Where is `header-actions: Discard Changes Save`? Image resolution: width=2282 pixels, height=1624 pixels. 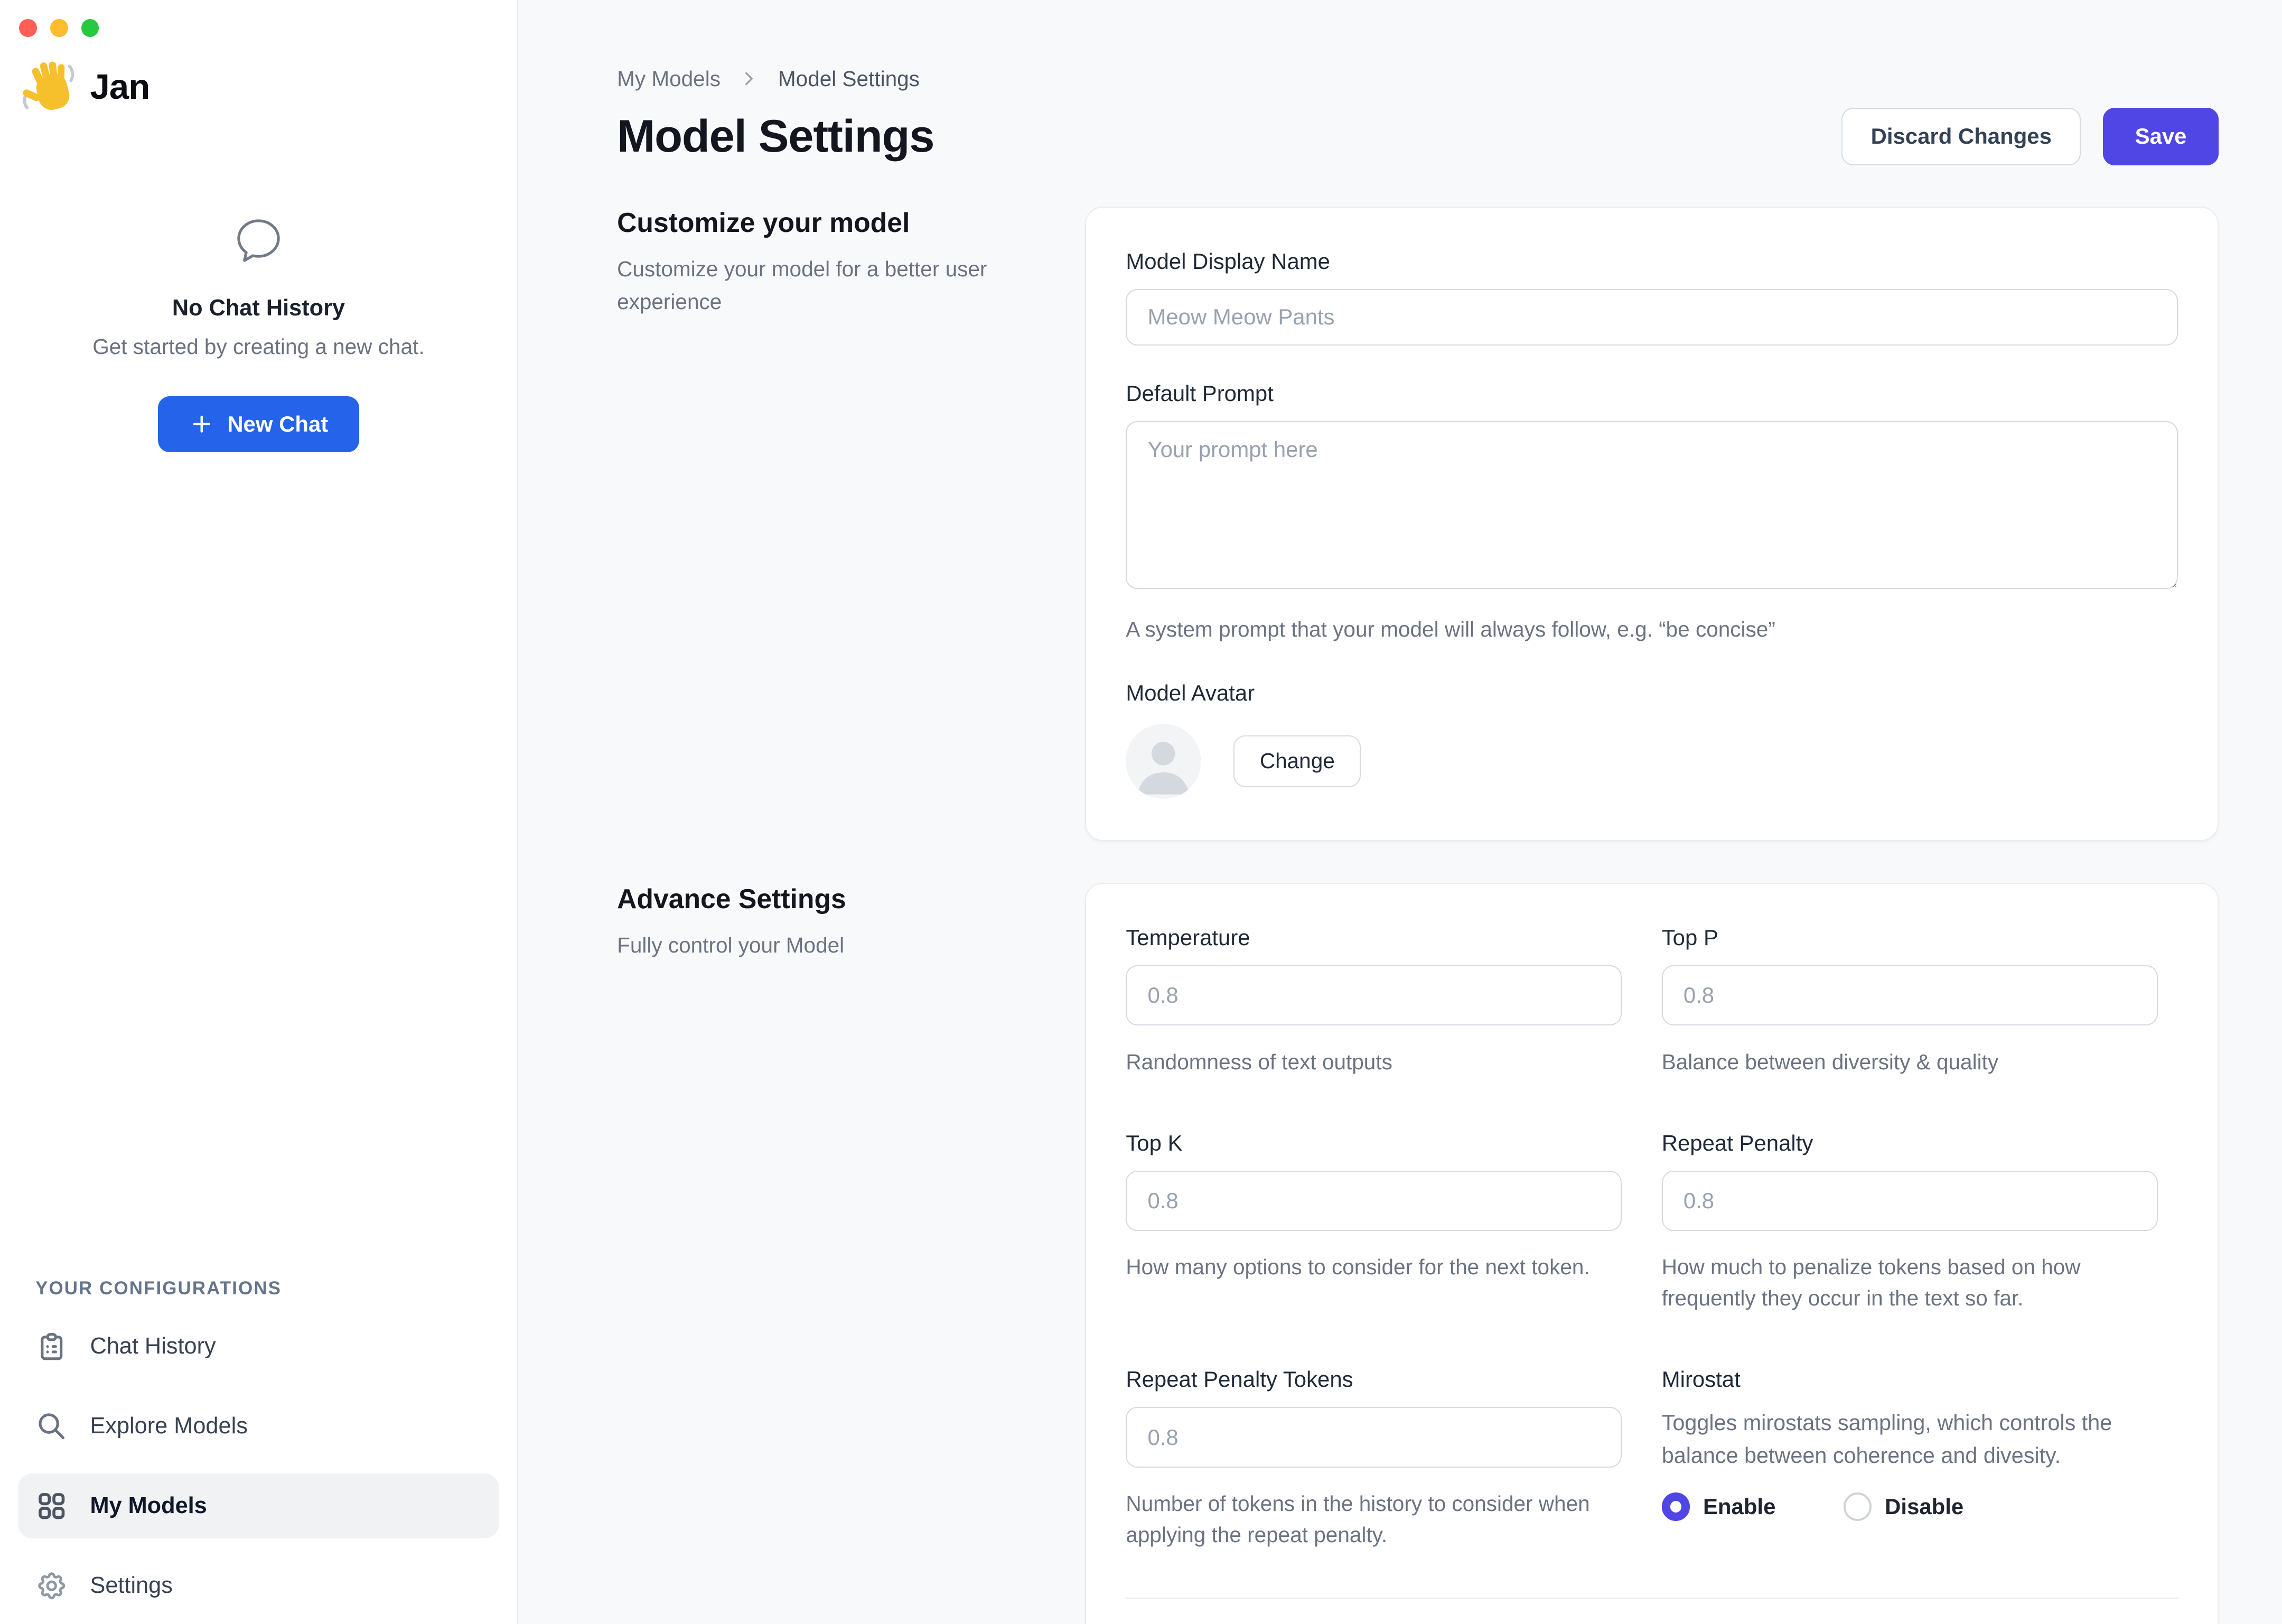
header-actions: Discard Changes Save is located at coordinates (2030, 136).